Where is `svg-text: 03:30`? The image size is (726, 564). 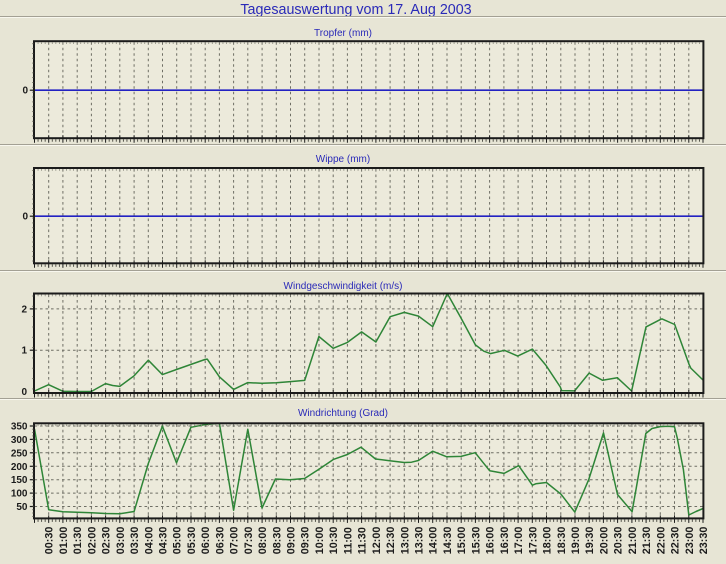
svg-text: 03:30 is located at coordinates (135, 541).